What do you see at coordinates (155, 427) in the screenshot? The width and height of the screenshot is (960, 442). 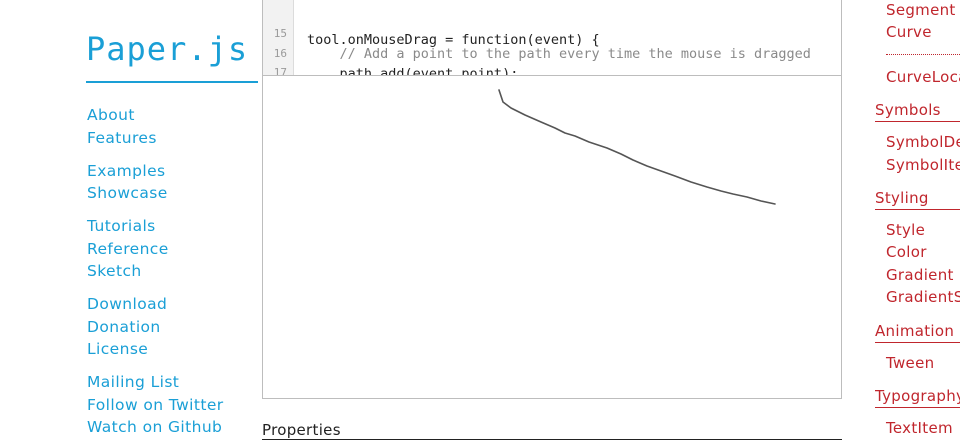 I see `nav-watch-github: Watch on Github` at bounding box center [155, 427].